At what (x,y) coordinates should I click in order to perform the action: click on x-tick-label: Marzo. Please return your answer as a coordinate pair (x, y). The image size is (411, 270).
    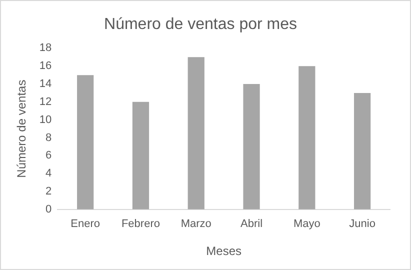
    Looking at the image, I should click on (196, 224).